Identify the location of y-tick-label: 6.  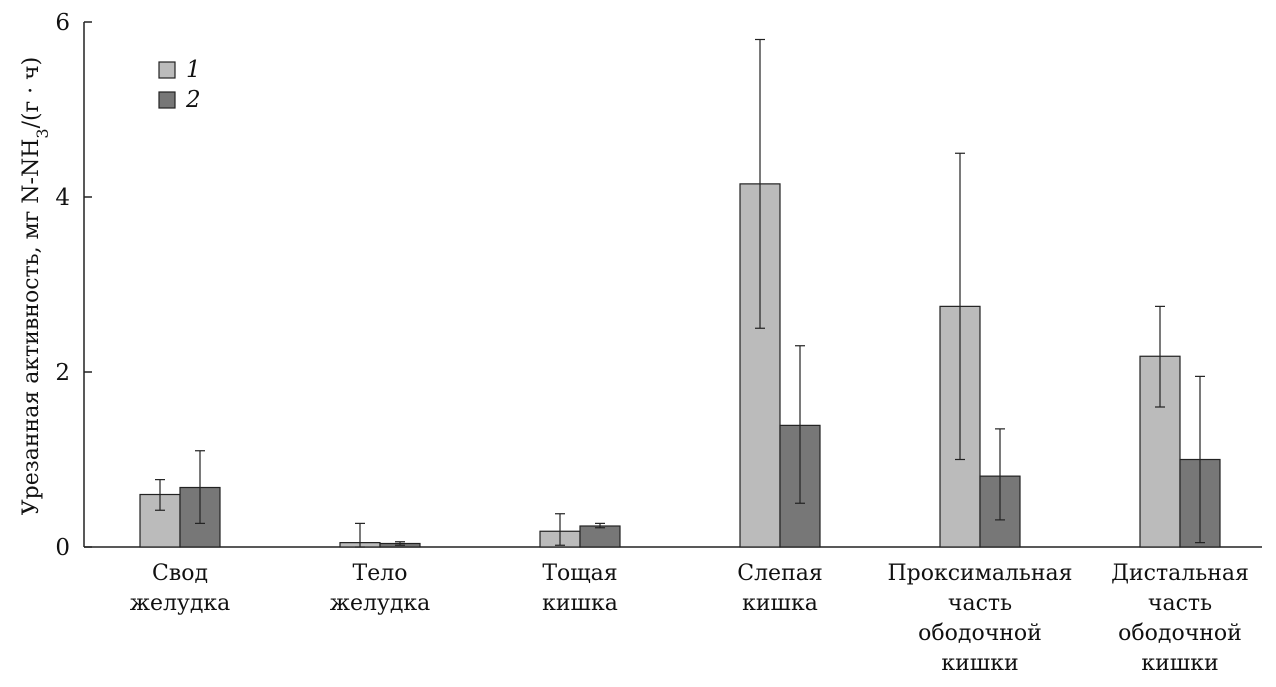
(62, 23).